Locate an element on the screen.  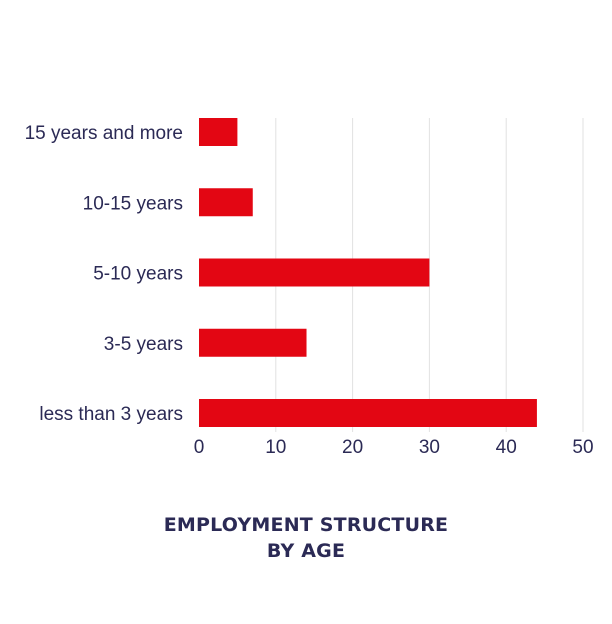
x-tick-label-10: 10 is located at coordinates (275, 447).